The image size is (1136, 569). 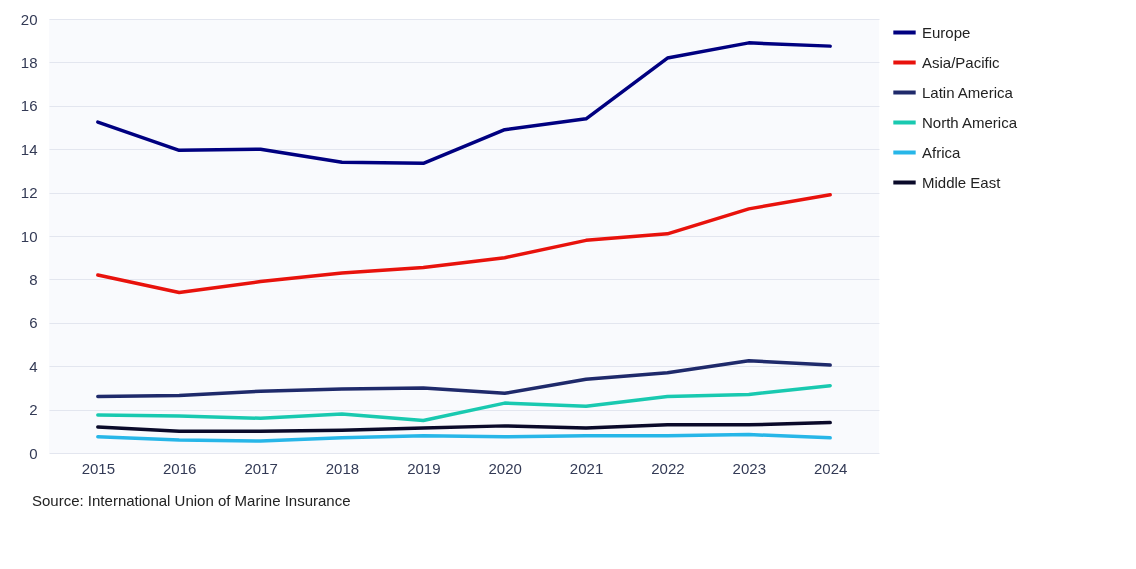 What do you see at coordinates (505, 468) in the screenshot?
I see `x-tick-label: 2020` at bounding box center [505, 468].